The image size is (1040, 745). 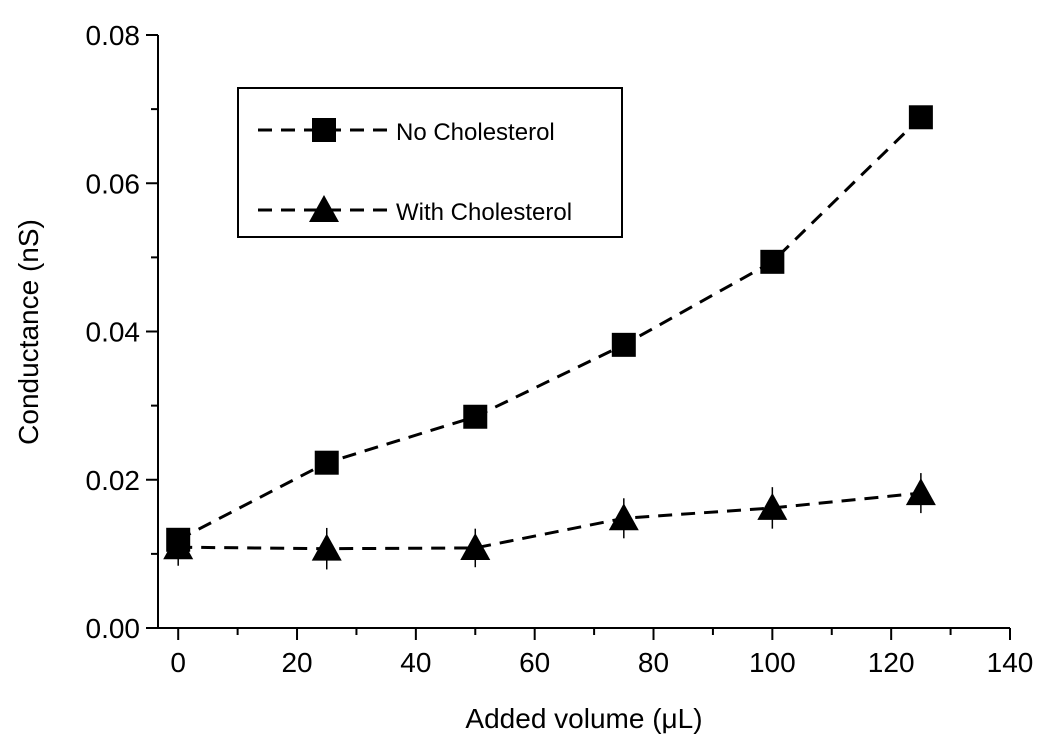 What do you see at coordinates (415, 662) in the screenshot?
I see `x-tick-label: 40` at bounding box center [415, 662].